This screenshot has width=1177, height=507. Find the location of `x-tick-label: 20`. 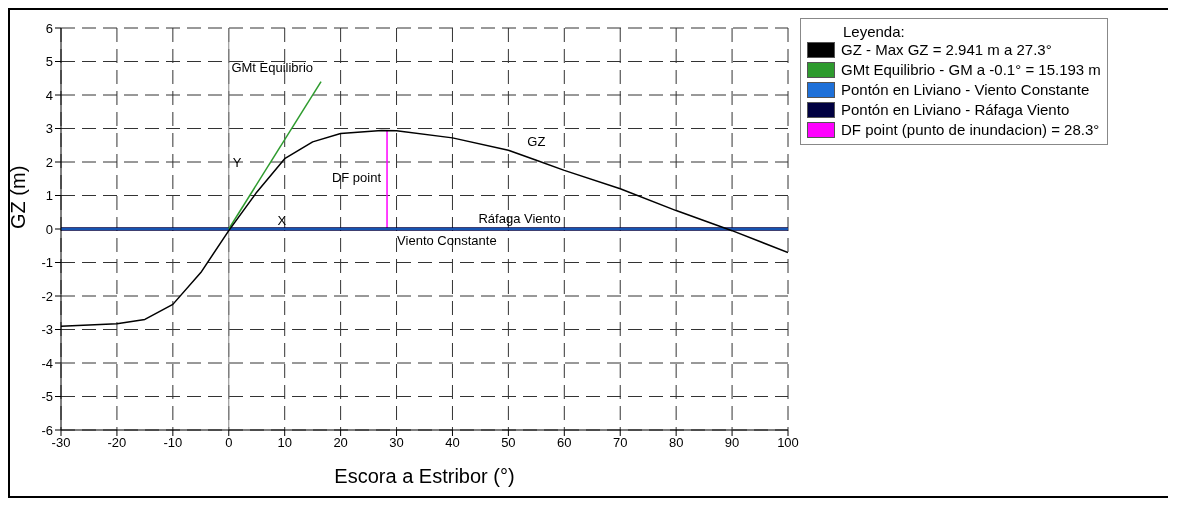

x-tick-label: 20 is located at coordinates (340, 443).